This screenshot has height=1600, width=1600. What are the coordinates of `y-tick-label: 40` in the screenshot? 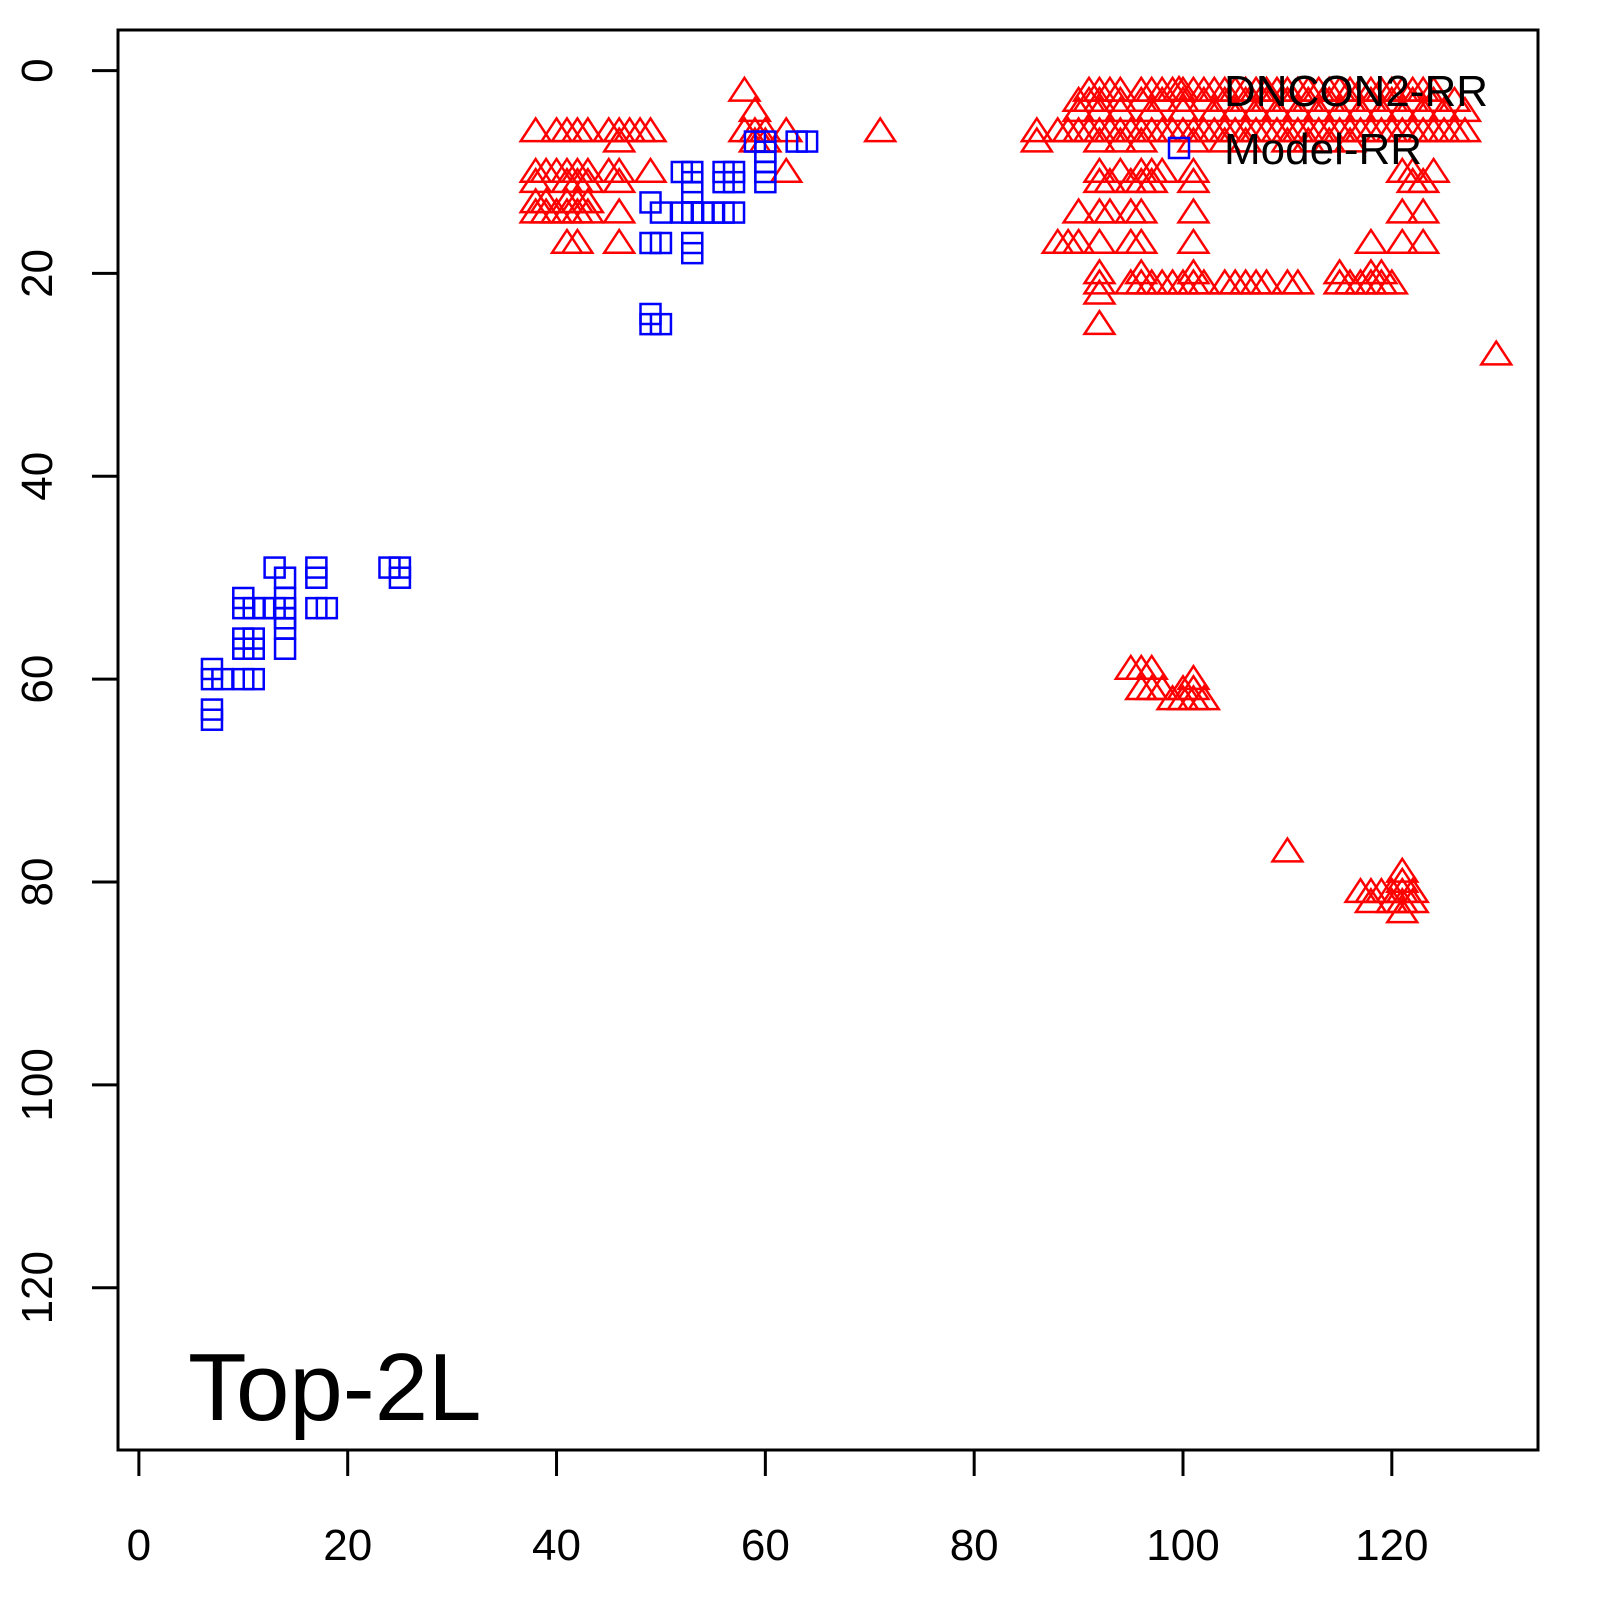 It's located at (37, 476).